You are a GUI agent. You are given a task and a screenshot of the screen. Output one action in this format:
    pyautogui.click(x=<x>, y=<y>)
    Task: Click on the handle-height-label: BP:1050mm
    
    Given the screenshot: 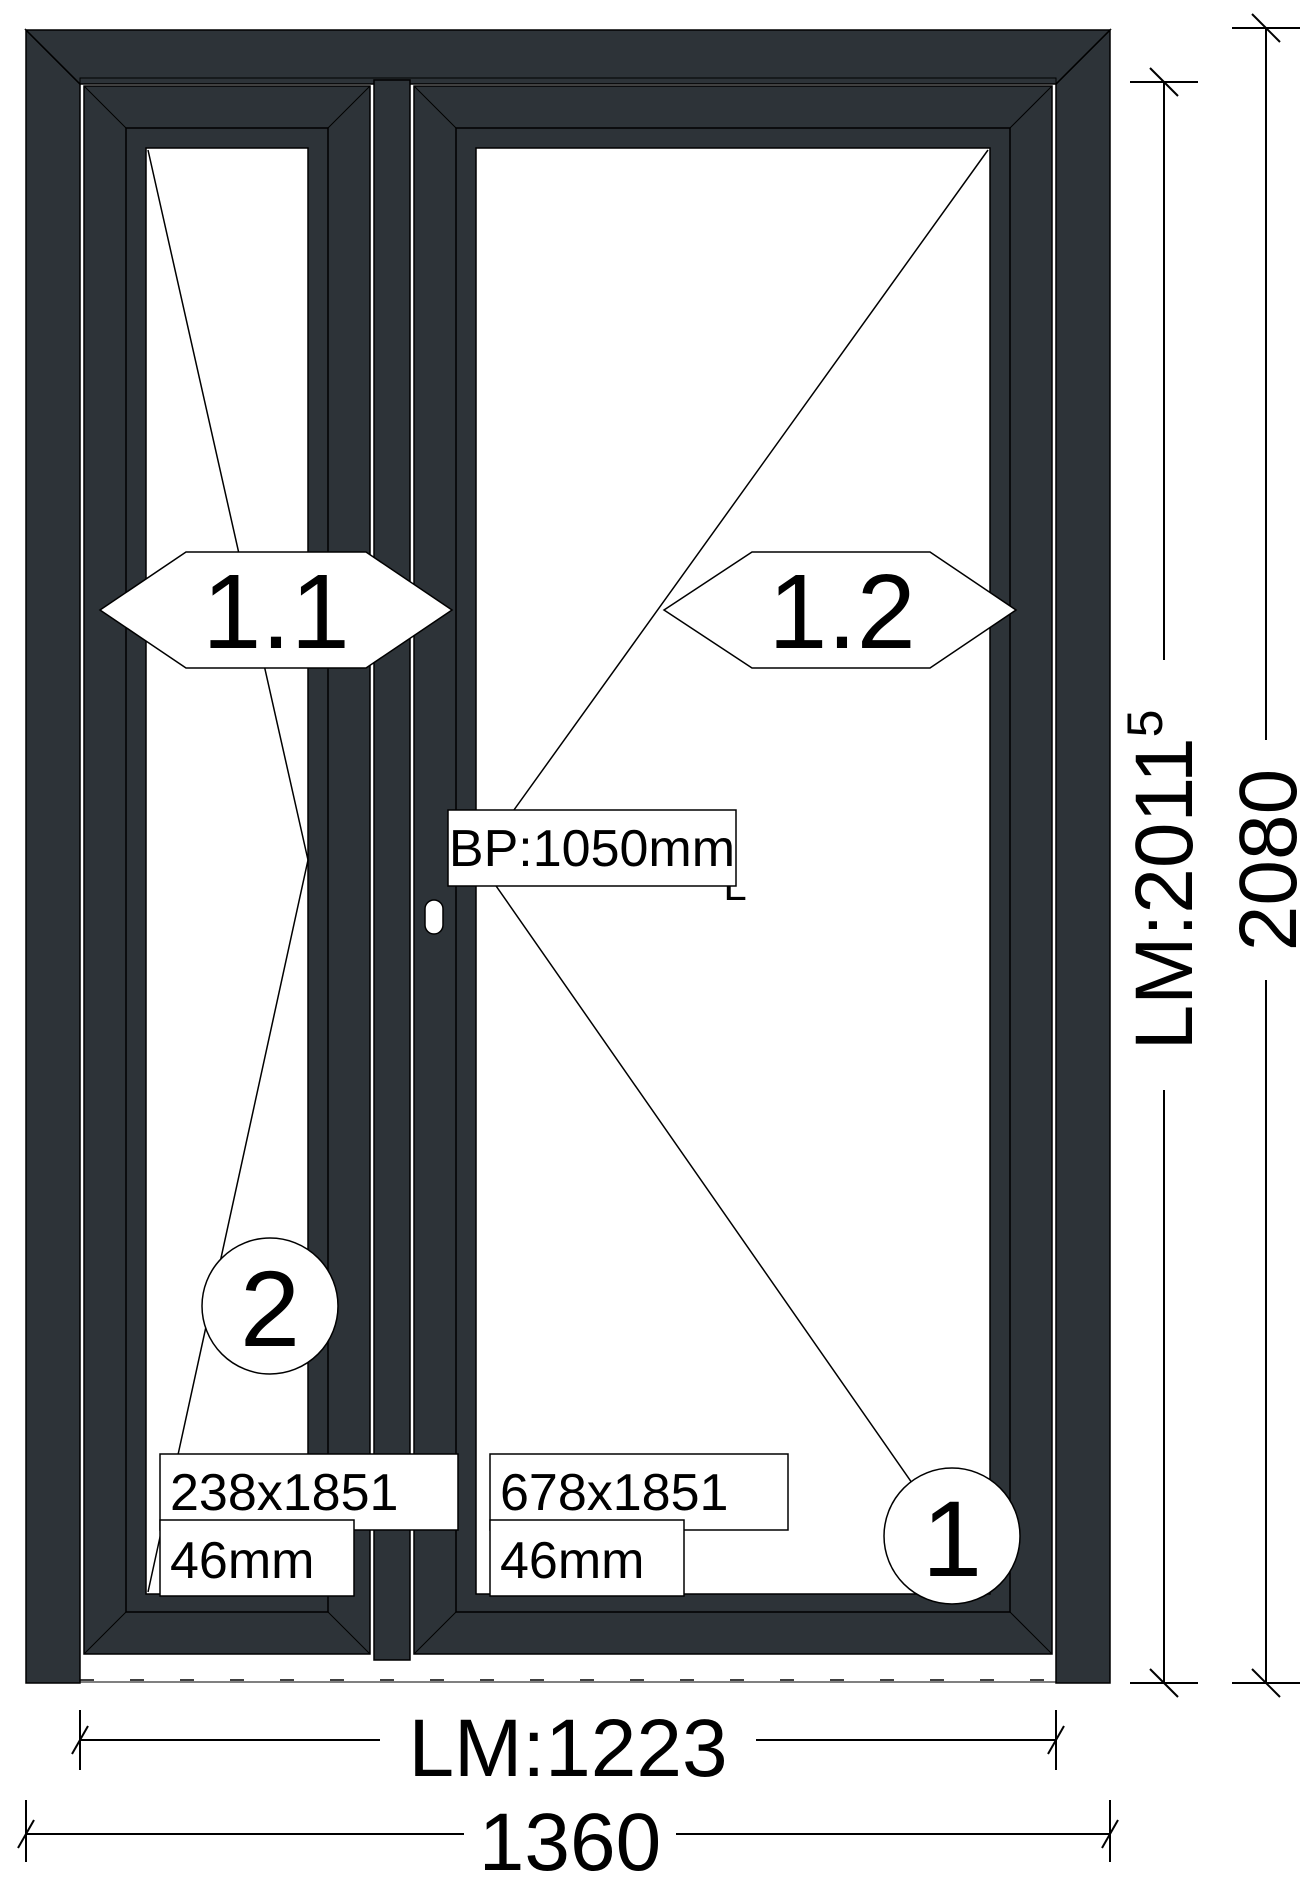 What is the action you would take?
    pyautogui.click(x=592, y=849)
    